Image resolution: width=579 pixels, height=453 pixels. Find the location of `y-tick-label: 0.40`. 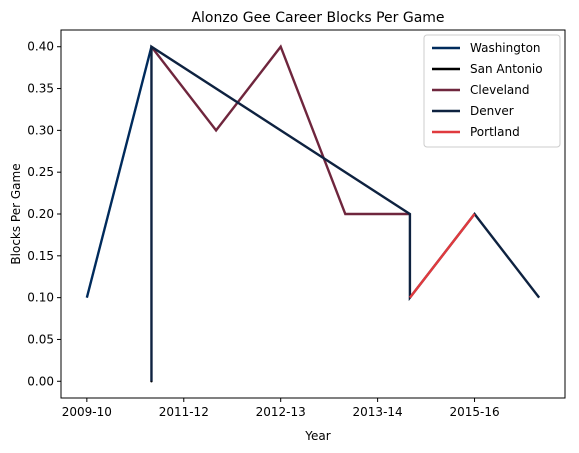

y-tick-label: 0.40 is located at coordinates (40, 47).